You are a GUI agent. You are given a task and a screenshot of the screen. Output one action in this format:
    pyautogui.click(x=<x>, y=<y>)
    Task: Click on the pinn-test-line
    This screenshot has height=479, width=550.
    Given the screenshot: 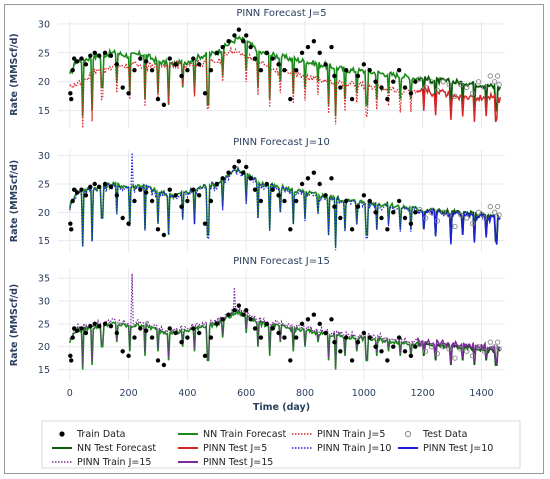 What is the action you would take?
    pyautogui.click(x=458, y=351)
    